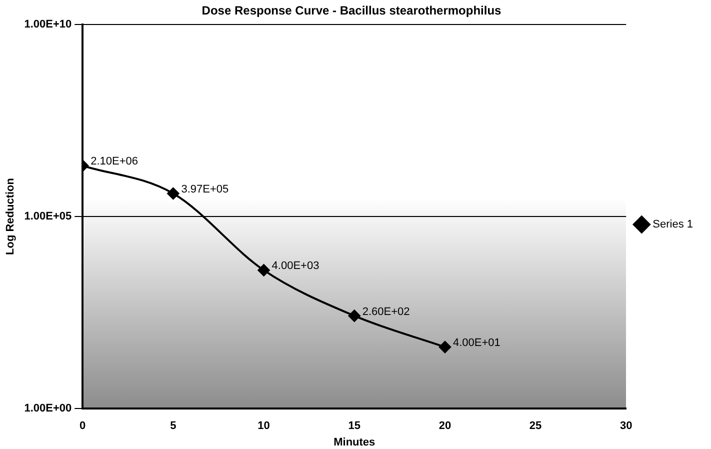 The width and height of the screenshot is (711, 449). I want to click on x-tick-label: 25, so click(535, 426).